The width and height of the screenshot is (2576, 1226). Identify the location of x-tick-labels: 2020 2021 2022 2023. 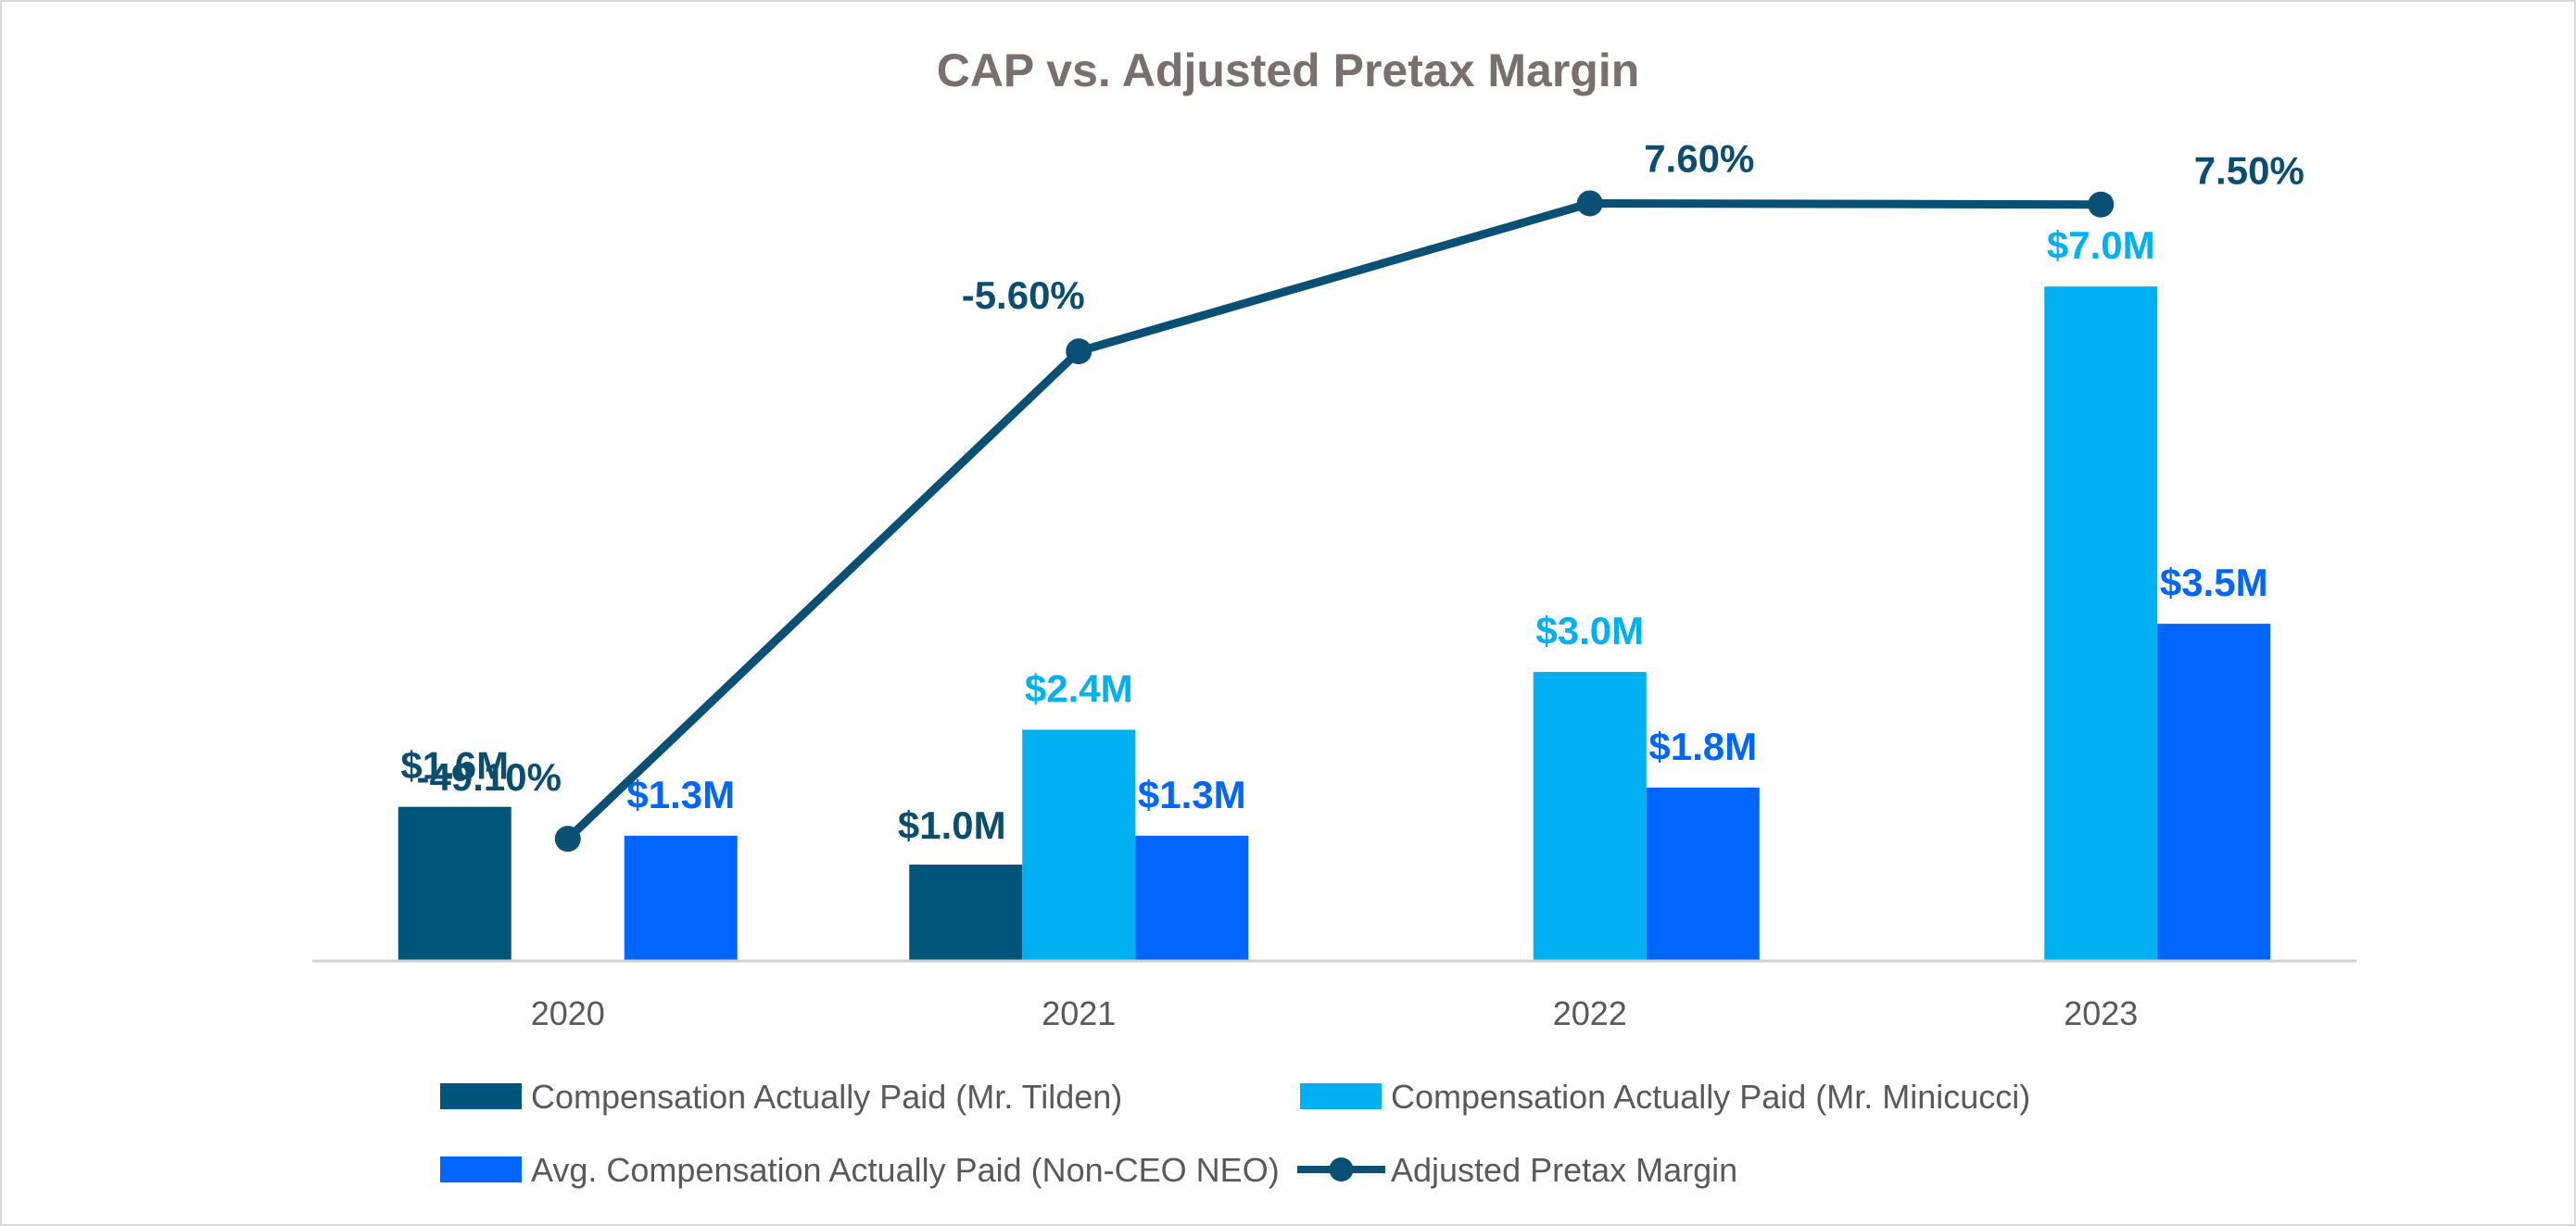
(1335, 1013).